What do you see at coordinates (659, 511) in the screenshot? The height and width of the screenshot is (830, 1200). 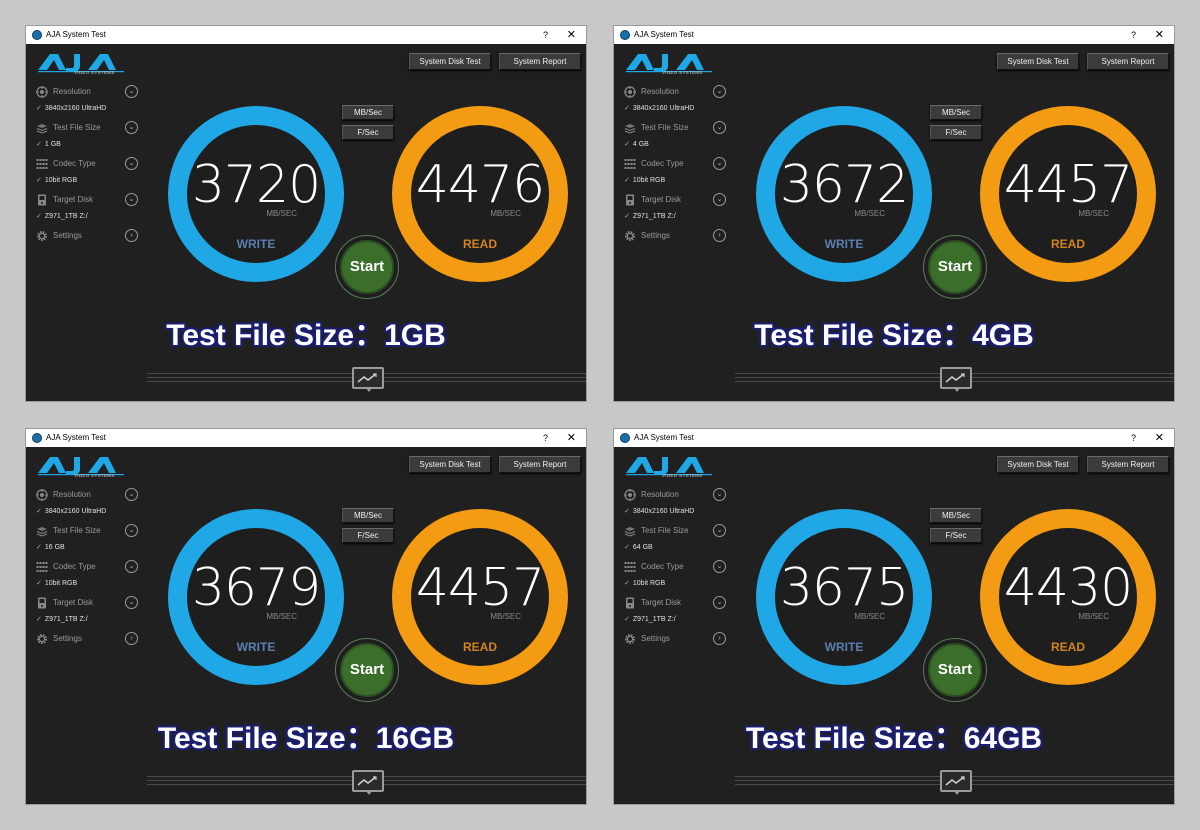 I see `resolution-value: ✓ 3840x2160 UltraHD` at bounding box center [659, 511].